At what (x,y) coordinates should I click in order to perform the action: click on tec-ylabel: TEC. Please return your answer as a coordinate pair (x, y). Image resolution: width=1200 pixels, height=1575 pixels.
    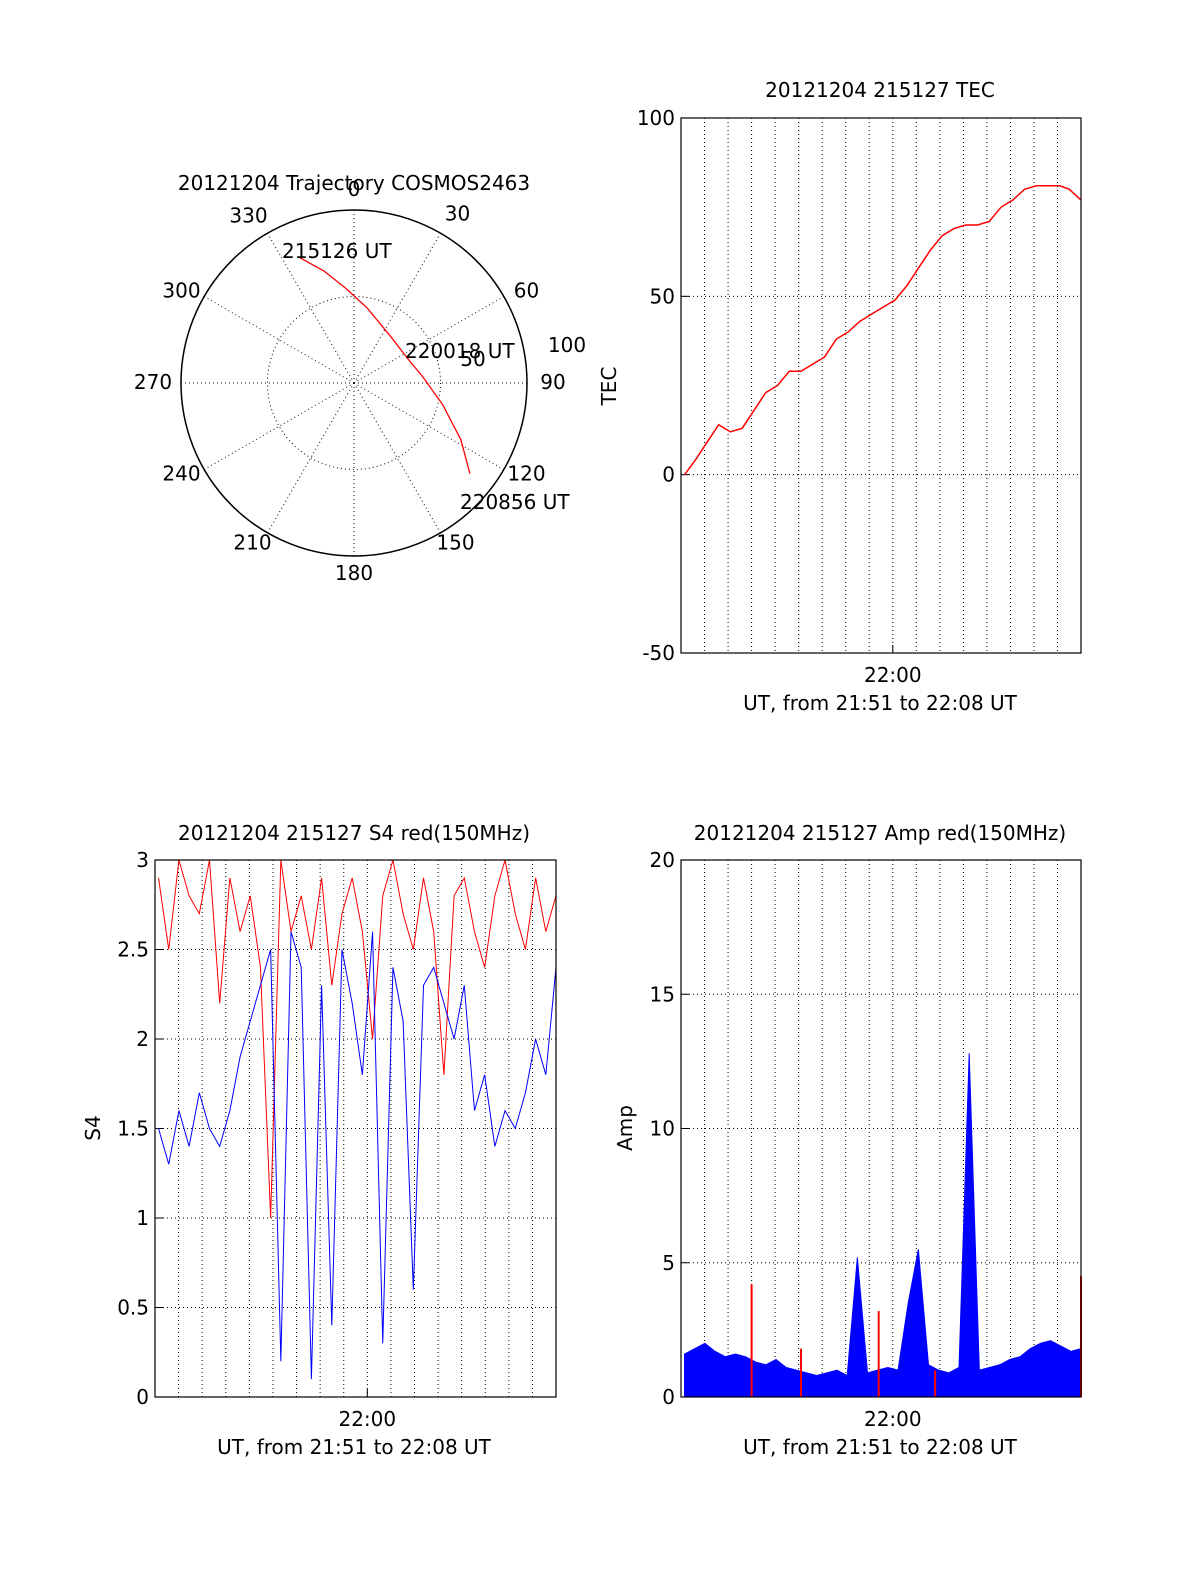
    Looking at the image, I should click on (609, 387).